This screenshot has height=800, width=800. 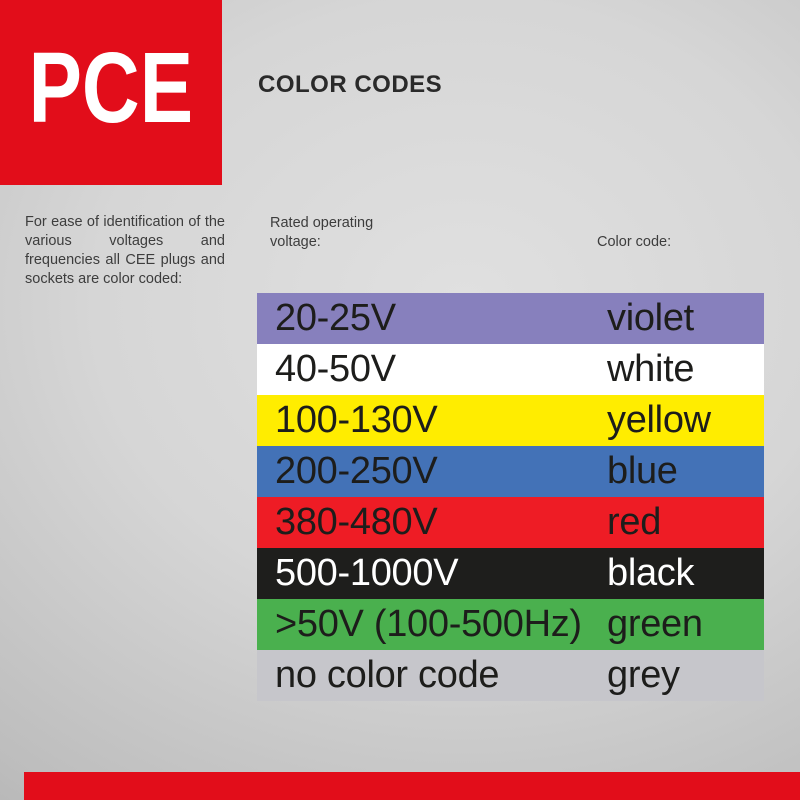 What do you see at coordinates (510, 318) in the screenshot?
I see `table-row: 20-25V violet` at bounding box center [510, 318].